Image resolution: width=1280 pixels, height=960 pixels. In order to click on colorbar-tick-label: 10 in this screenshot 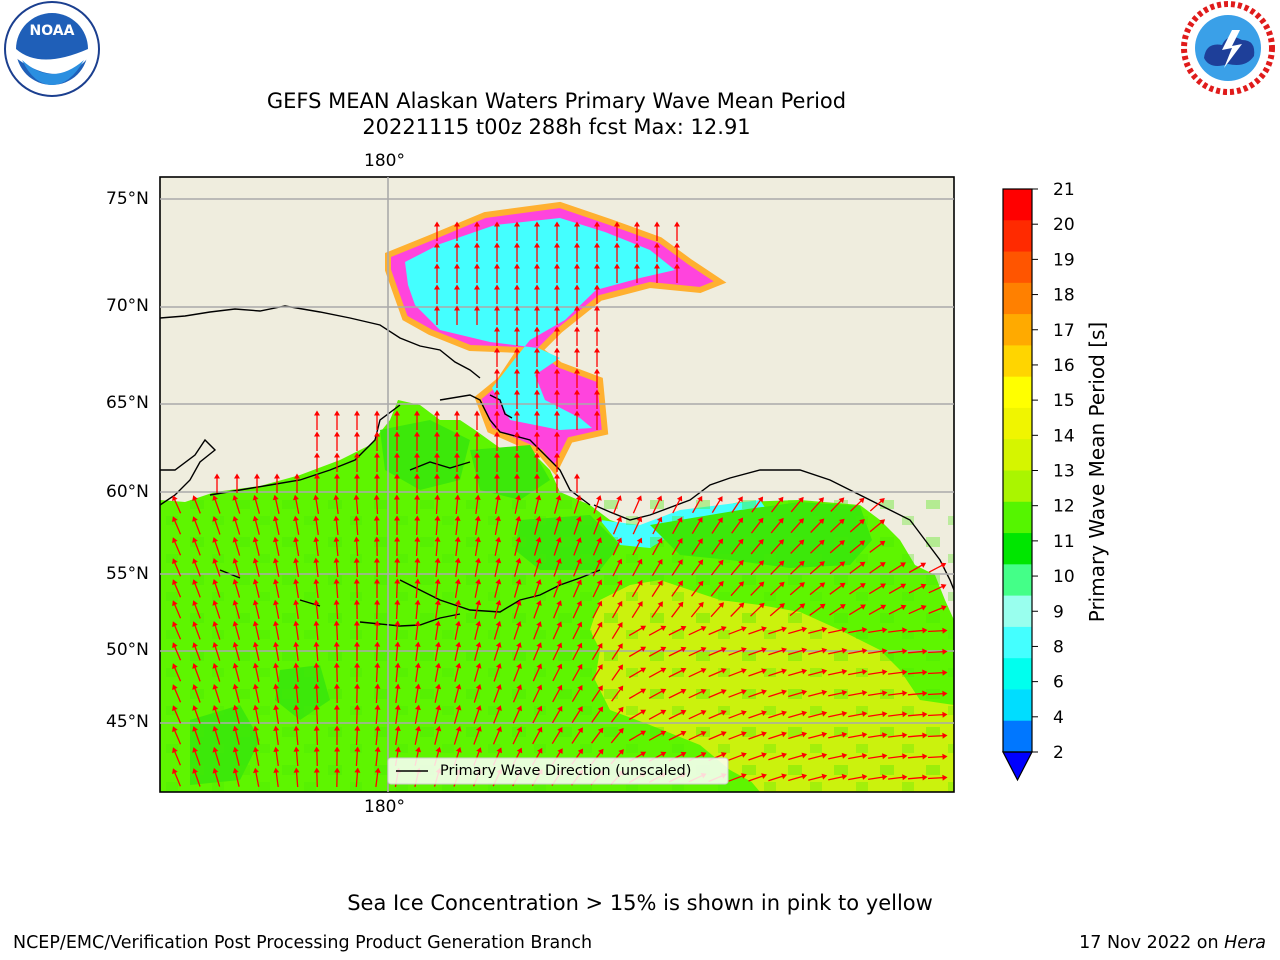, I will do `click(1064, 577)`.